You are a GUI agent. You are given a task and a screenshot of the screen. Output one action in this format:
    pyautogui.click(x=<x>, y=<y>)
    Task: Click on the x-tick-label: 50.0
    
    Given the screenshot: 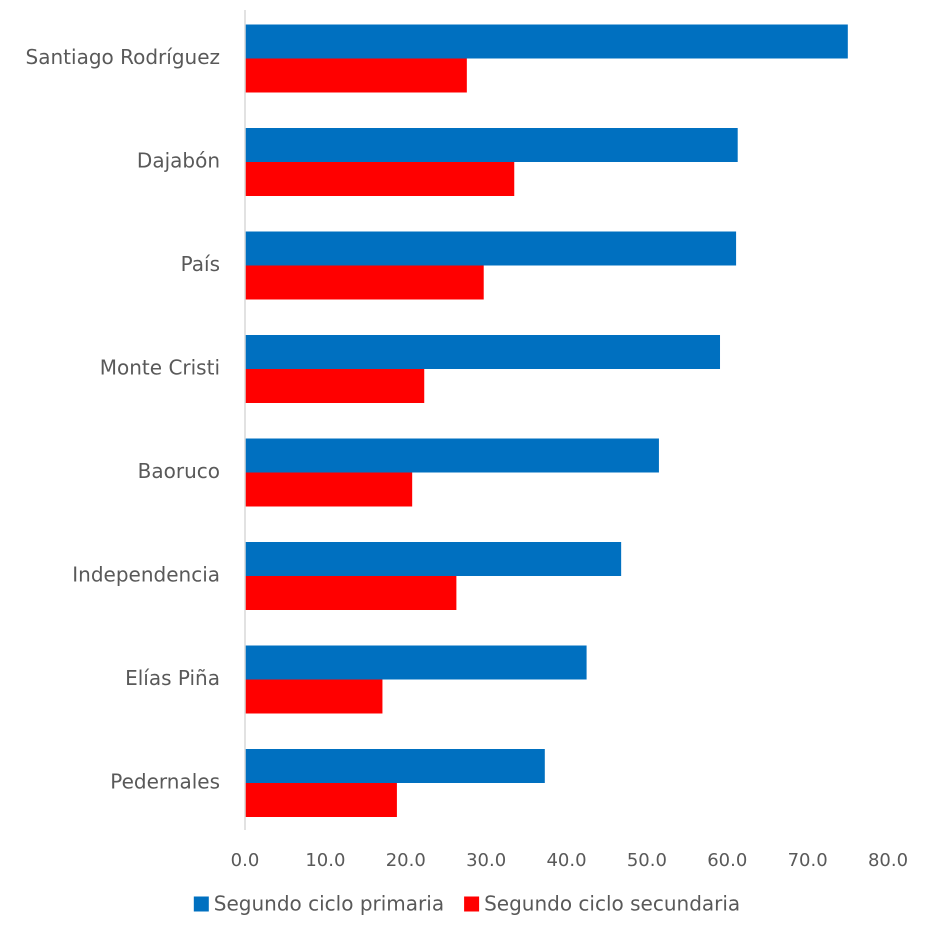 What is the action you would take?
    pyautogui.click(x=647, y=860)
    